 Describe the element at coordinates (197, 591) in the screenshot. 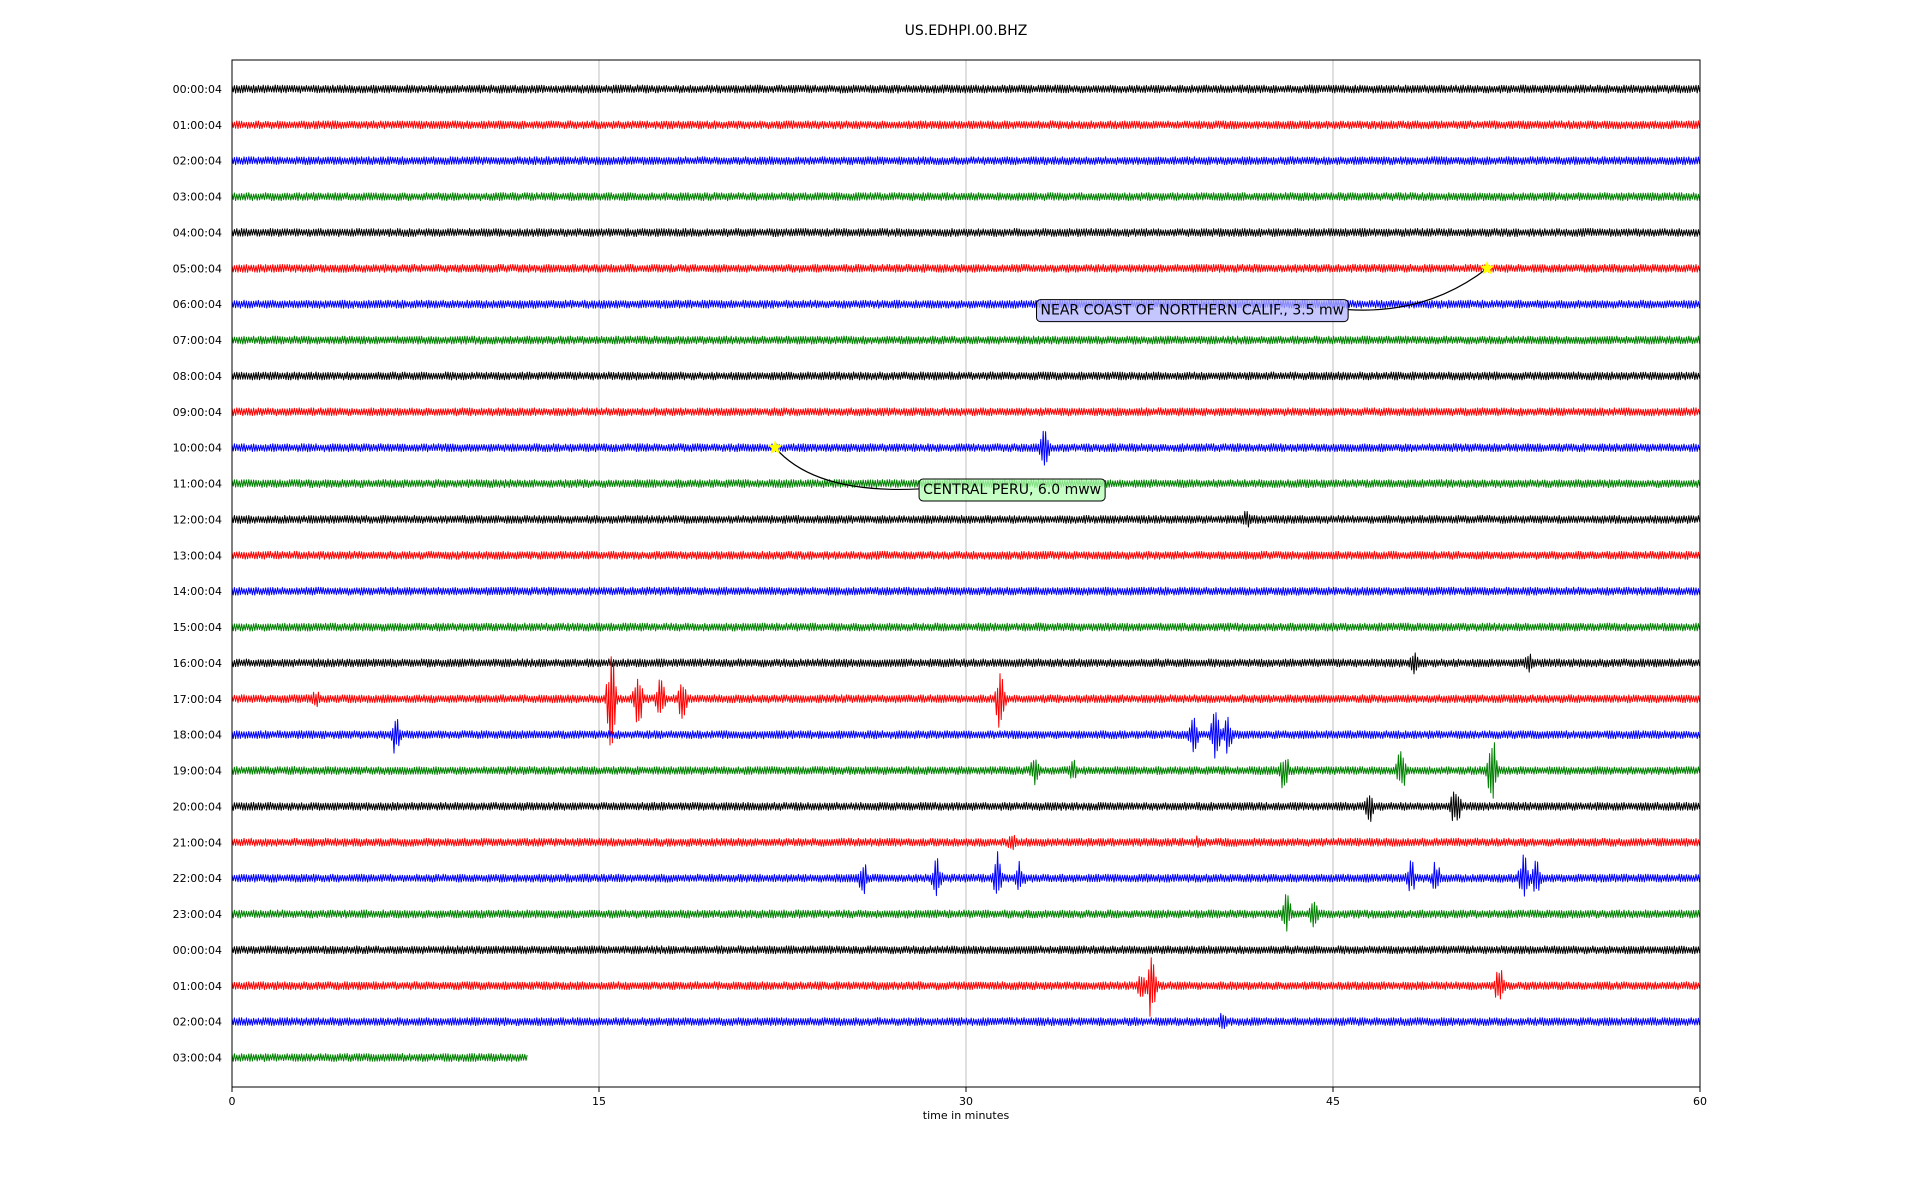

I see `row-label-14: 14:00:04` at that location.